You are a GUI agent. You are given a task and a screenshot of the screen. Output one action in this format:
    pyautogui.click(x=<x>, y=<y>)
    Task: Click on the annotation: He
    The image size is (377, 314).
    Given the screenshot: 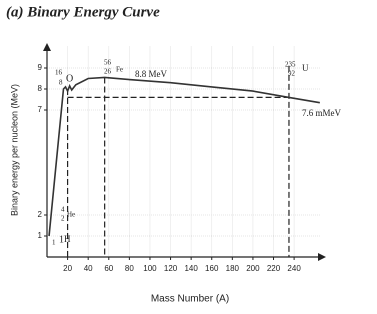 What is the action you would take?
    pyautogui.click(x=71, y=215)
    